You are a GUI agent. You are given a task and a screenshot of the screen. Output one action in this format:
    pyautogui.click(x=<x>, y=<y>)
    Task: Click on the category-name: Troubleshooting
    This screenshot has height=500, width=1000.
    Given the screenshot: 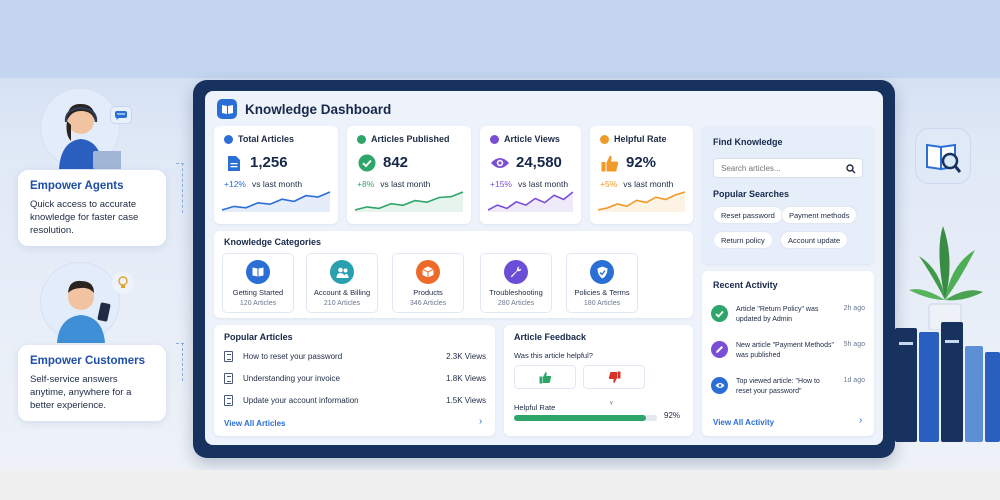 What is the action you would take?
    pyautogui.click(x=516, y=292)
    